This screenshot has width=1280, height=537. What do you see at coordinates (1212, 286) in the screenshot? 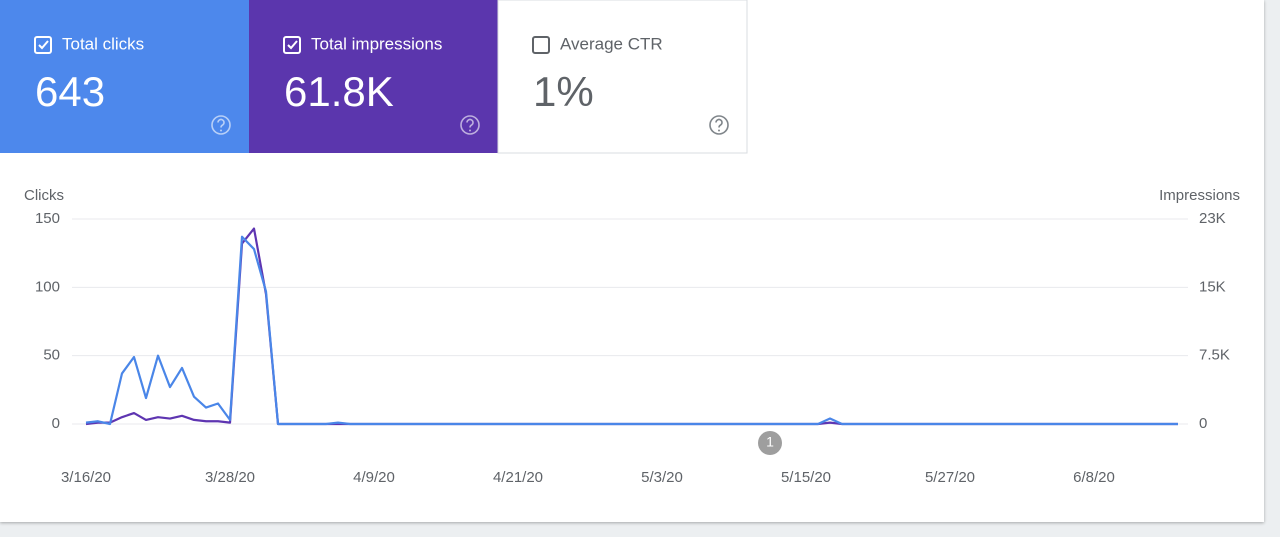
I see `y2-tick-label: 15K` at bounding box center [1212, 286].